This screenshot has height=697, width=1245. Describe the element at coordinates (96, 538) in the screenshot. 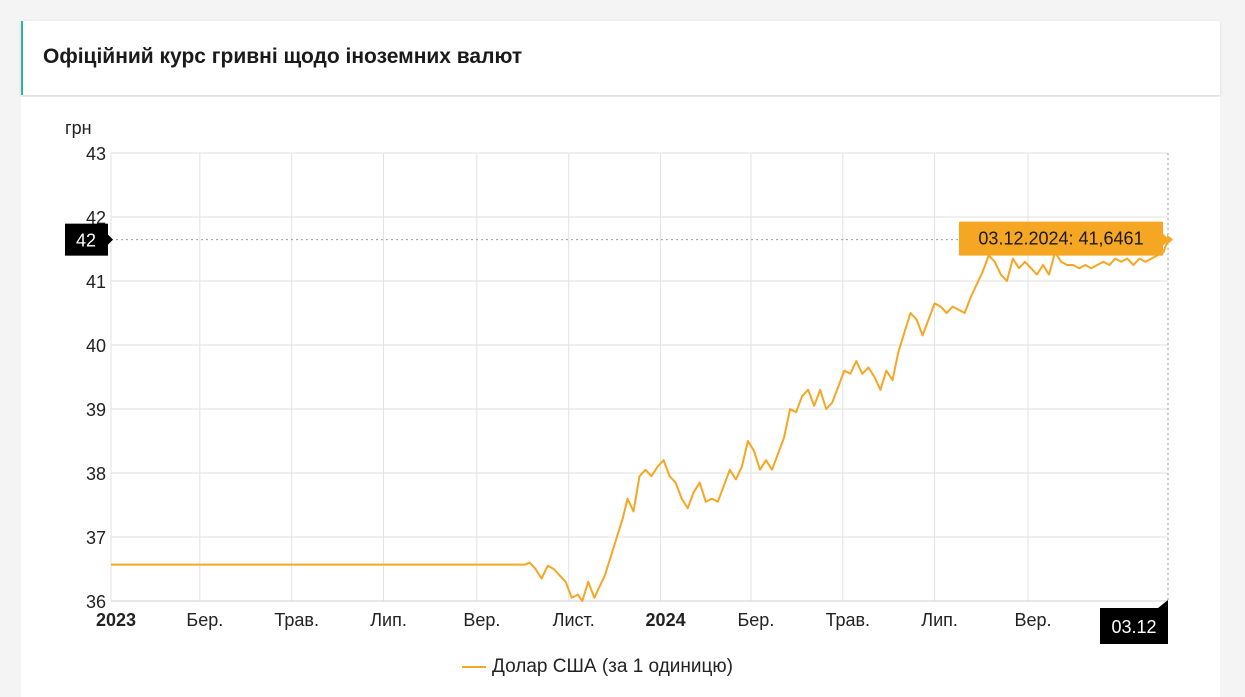

I see `y-tick-label: 37` at that location.